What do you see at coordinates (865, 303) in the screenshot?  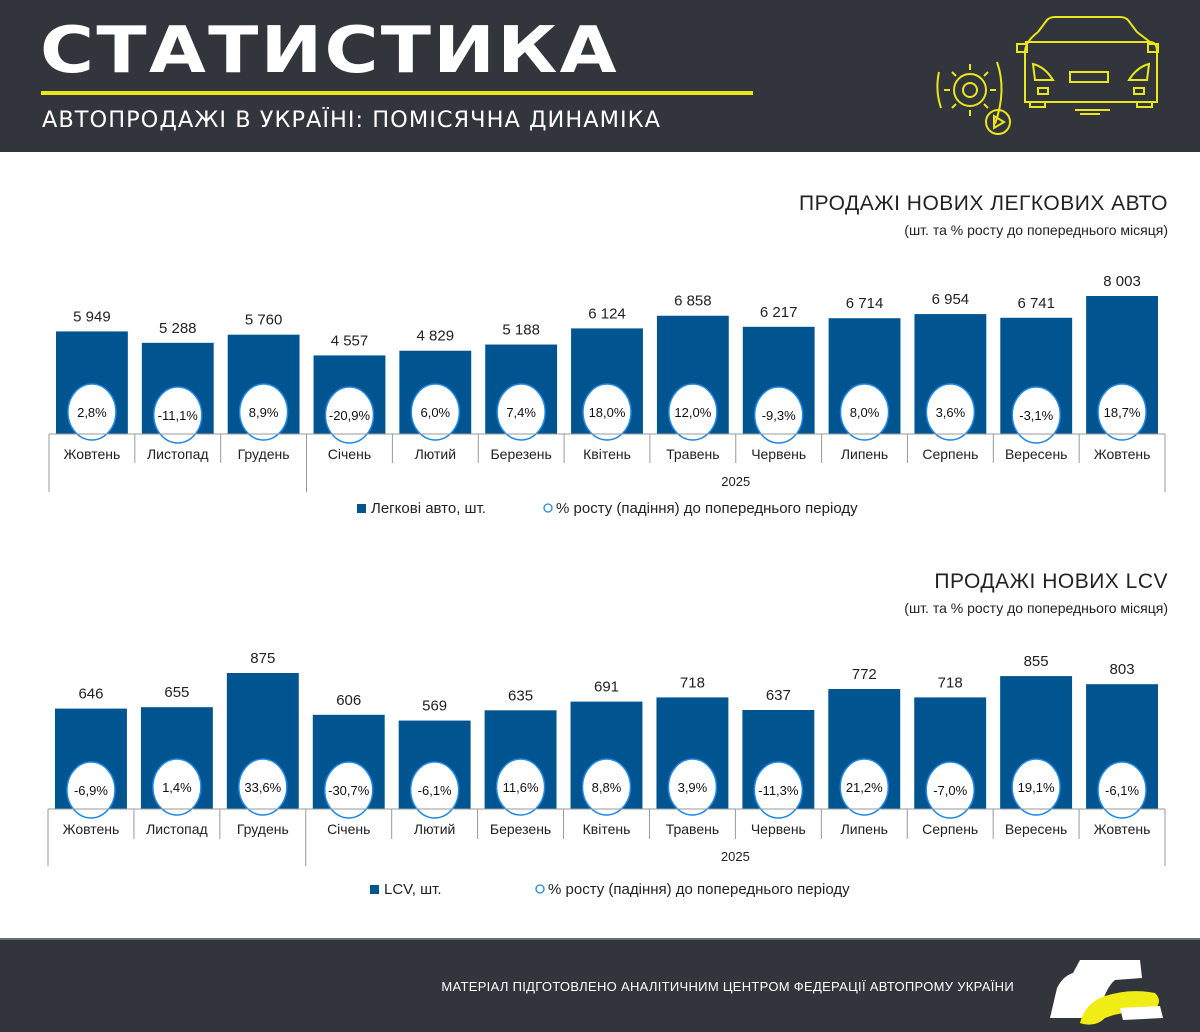 I see `bar-value-label: 6 714` at bounding box center [865, 303].